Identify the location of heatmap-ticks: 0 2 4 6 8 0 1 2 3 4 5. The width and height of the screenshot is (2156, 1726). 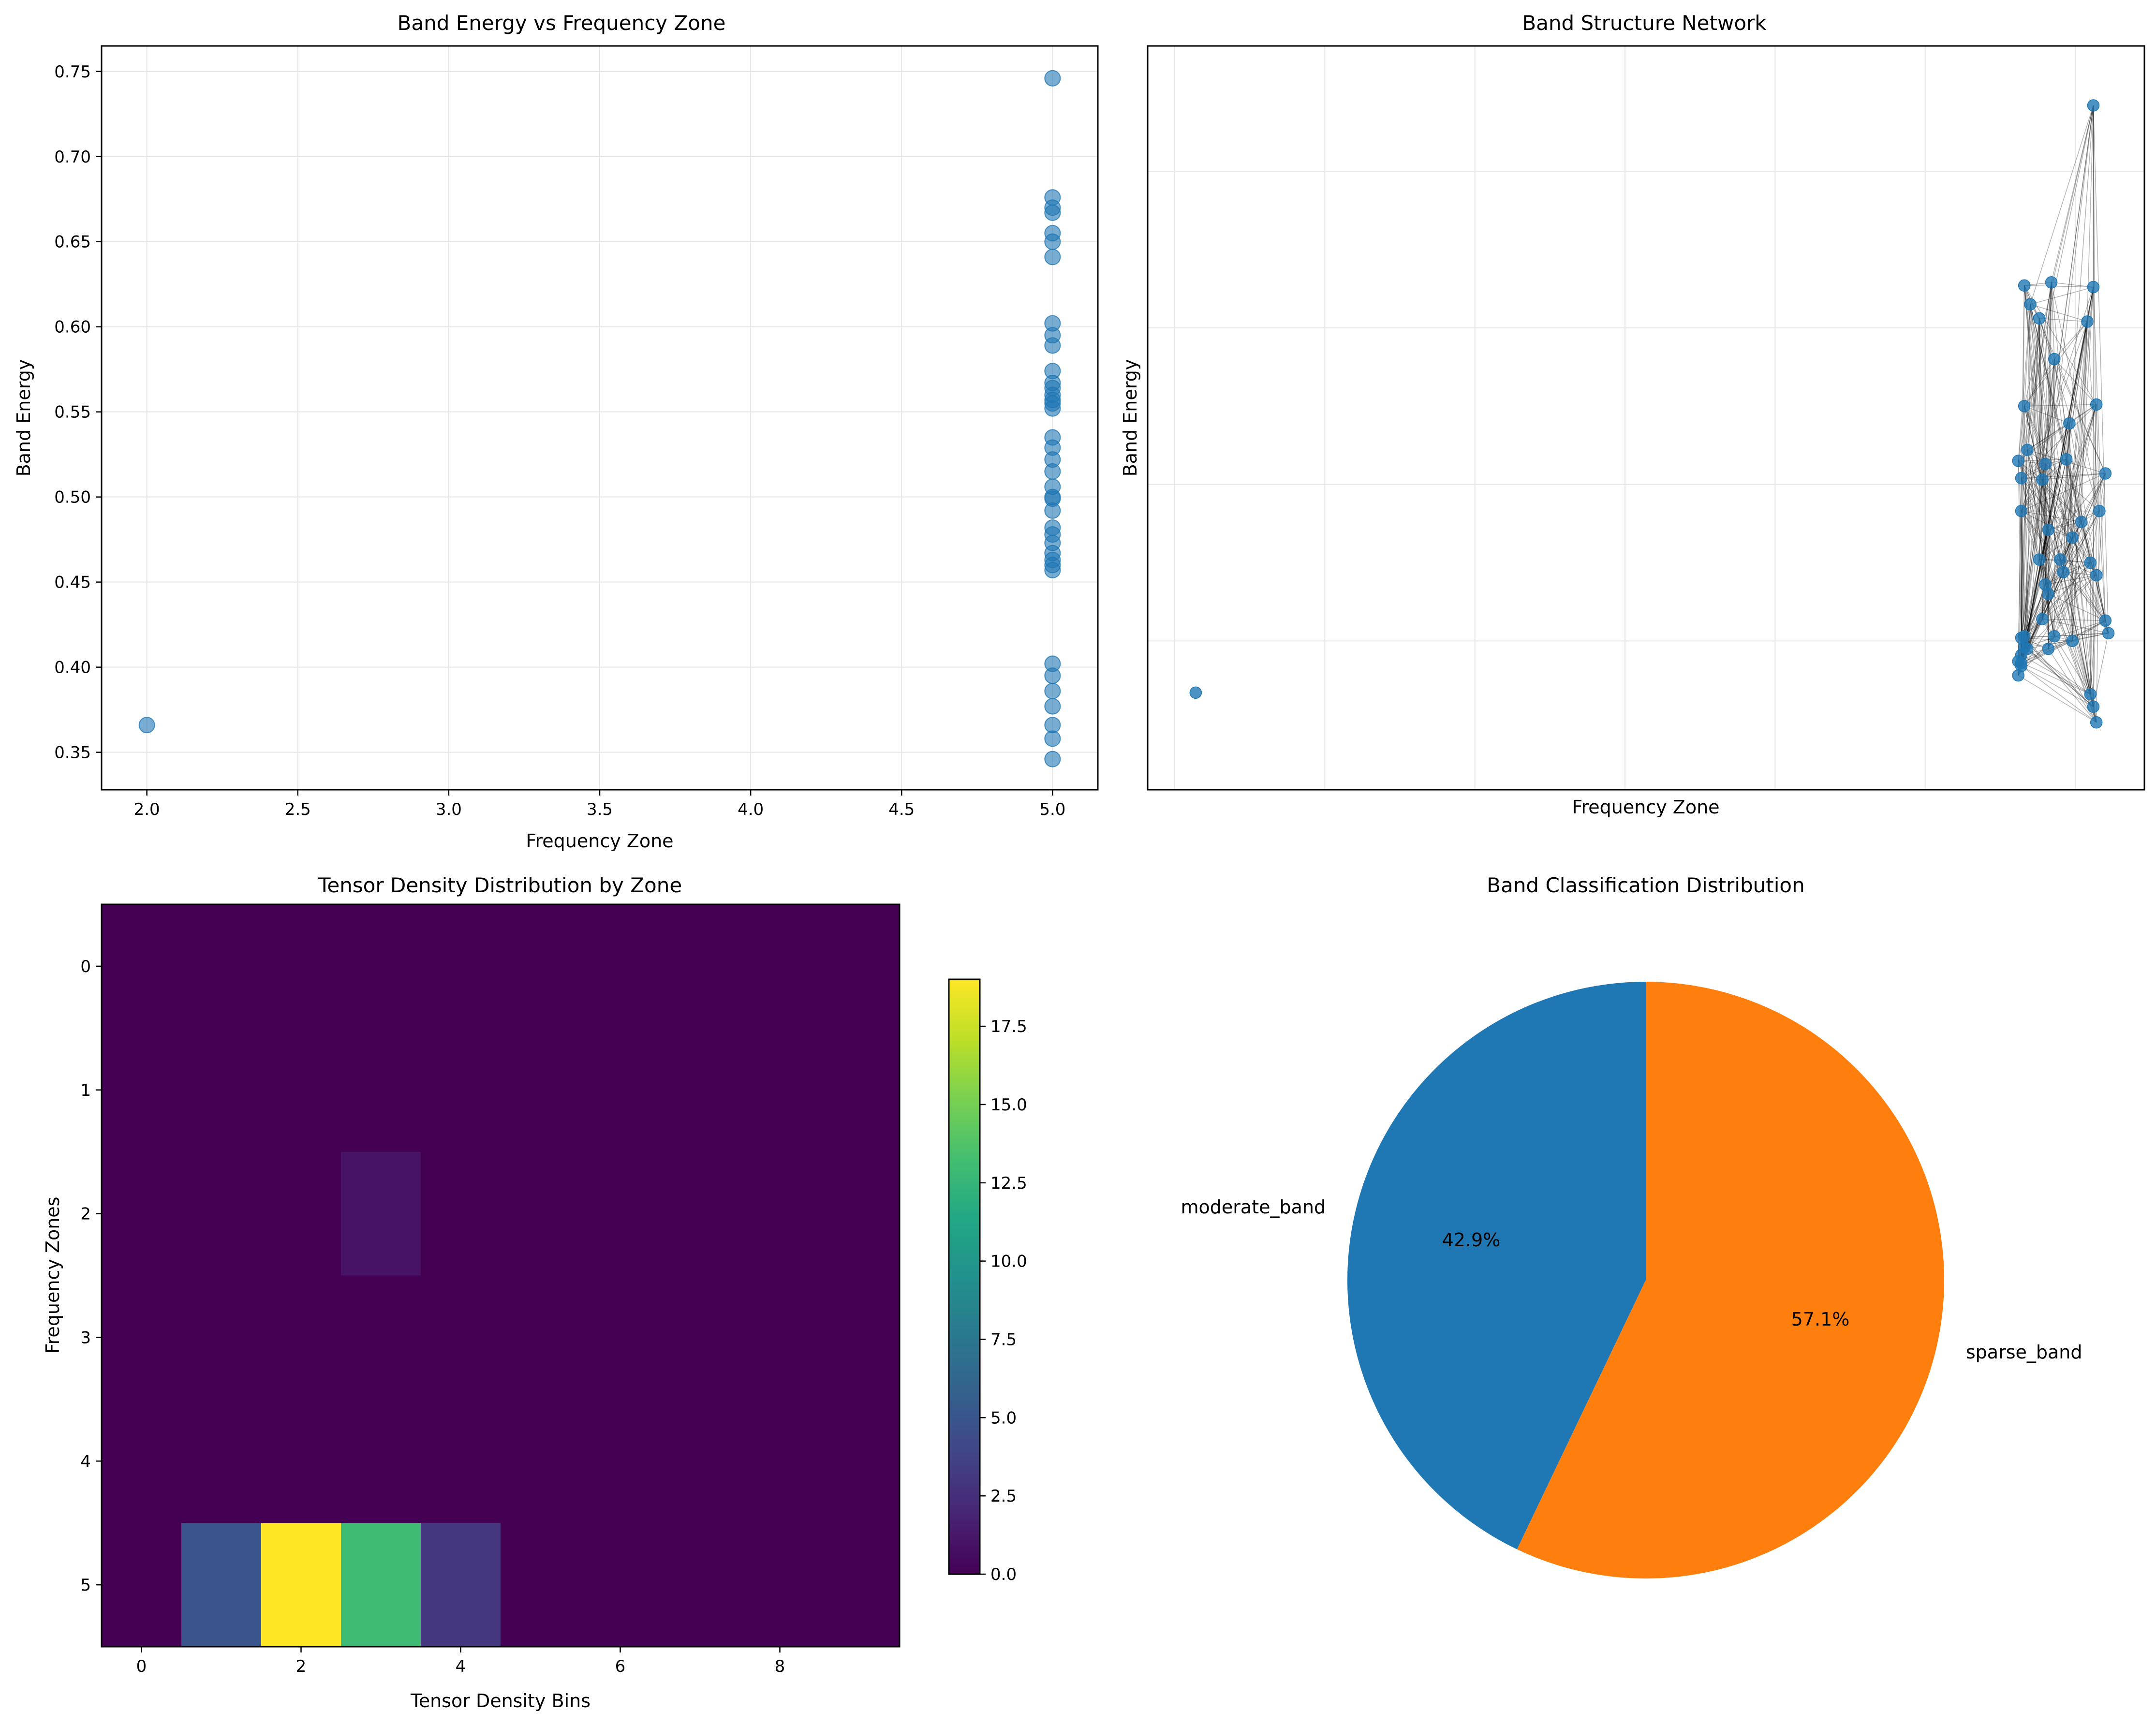
(432, 1316).